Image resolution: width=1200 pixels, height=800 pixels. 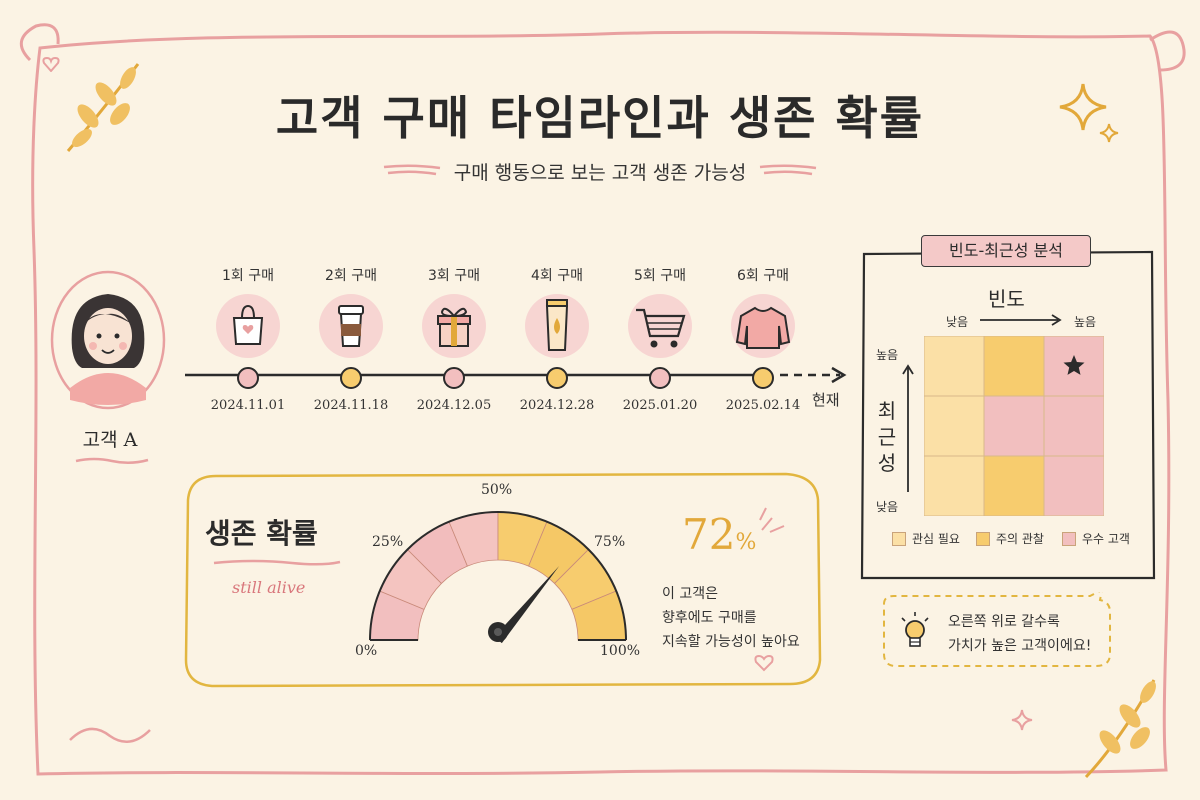 I want to click on survival-percentage: 72%, so click(x=719, y=534).